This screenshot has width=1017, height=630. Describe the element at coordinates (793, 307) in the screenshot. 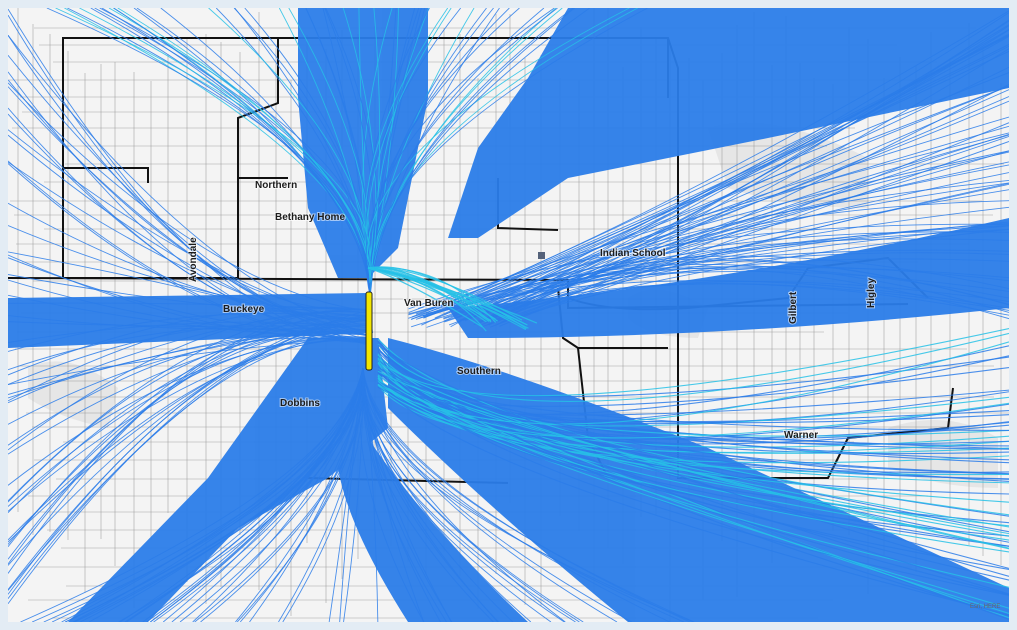

I see `map-label-gilbert: Gilbert` at that location.